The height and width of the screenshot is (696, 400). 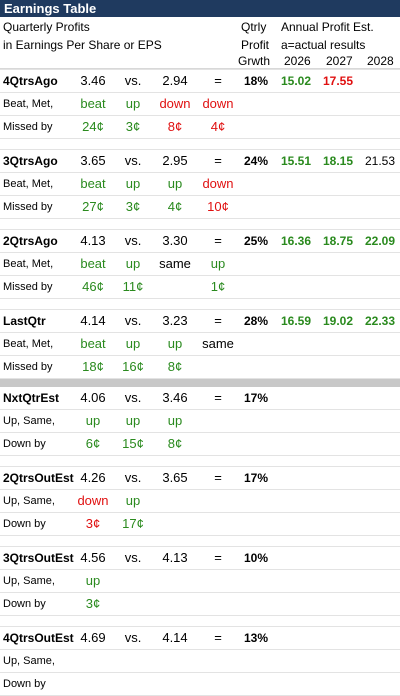 What do you see at coordinates (133, 286) in the screenshot?
I see `amount-cell: 11¢` at bounding box center [133, 286].